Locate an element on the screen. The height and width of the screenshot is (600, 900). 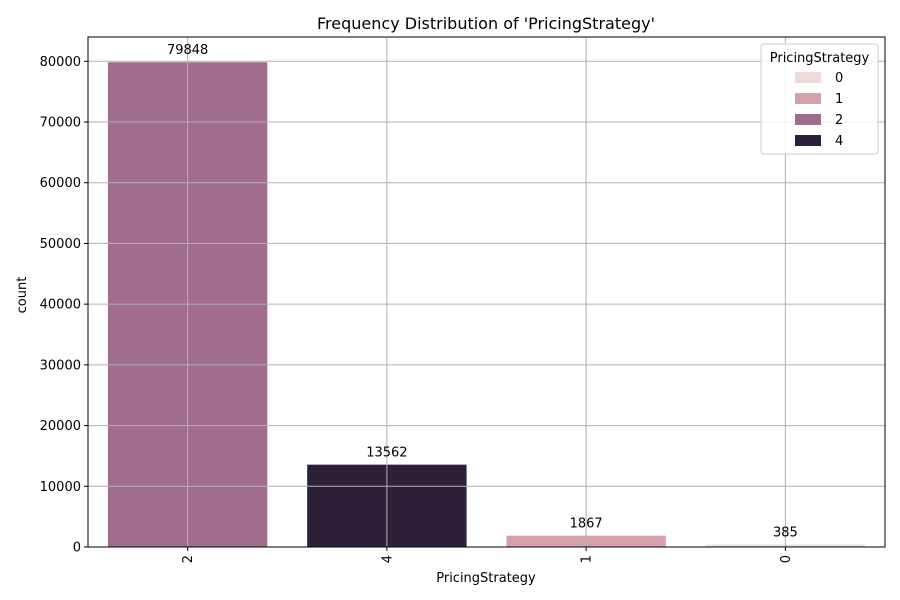
legend-title: PricingStrategy is located at coordinates (820, 58).